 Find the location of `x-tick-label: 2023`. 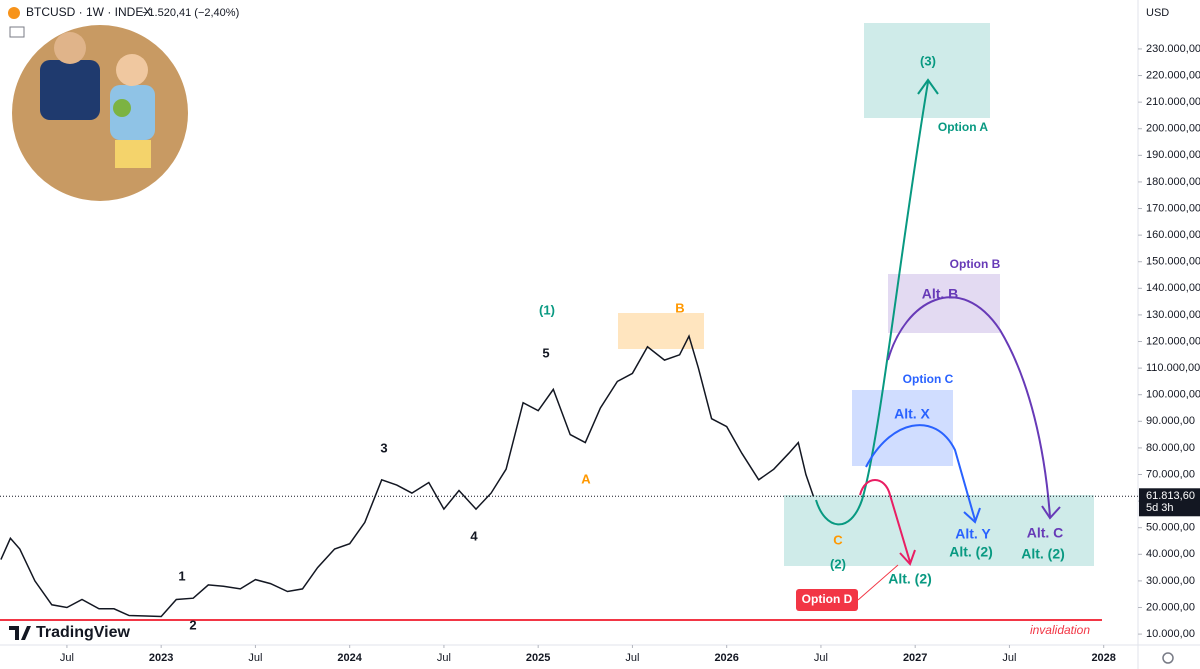

x-tick-label: 2023 is located at coordinates (161, 658).